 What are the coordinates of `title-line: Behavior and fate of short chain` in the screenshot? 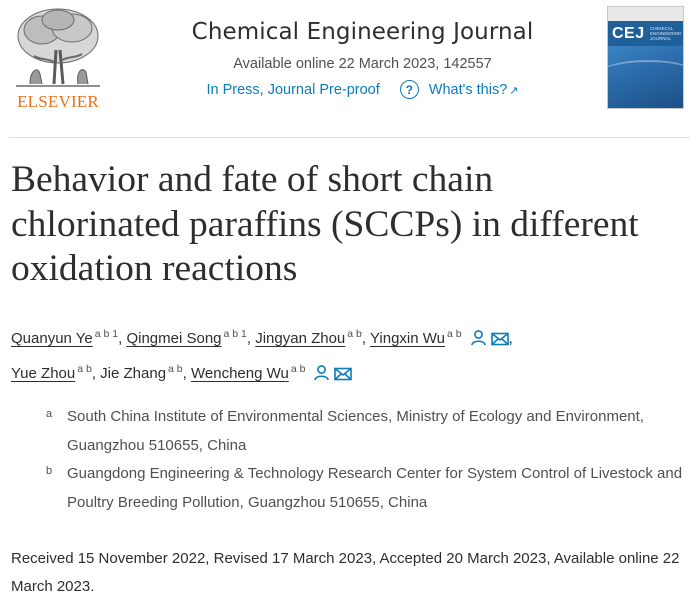 It's located at (252, 179).